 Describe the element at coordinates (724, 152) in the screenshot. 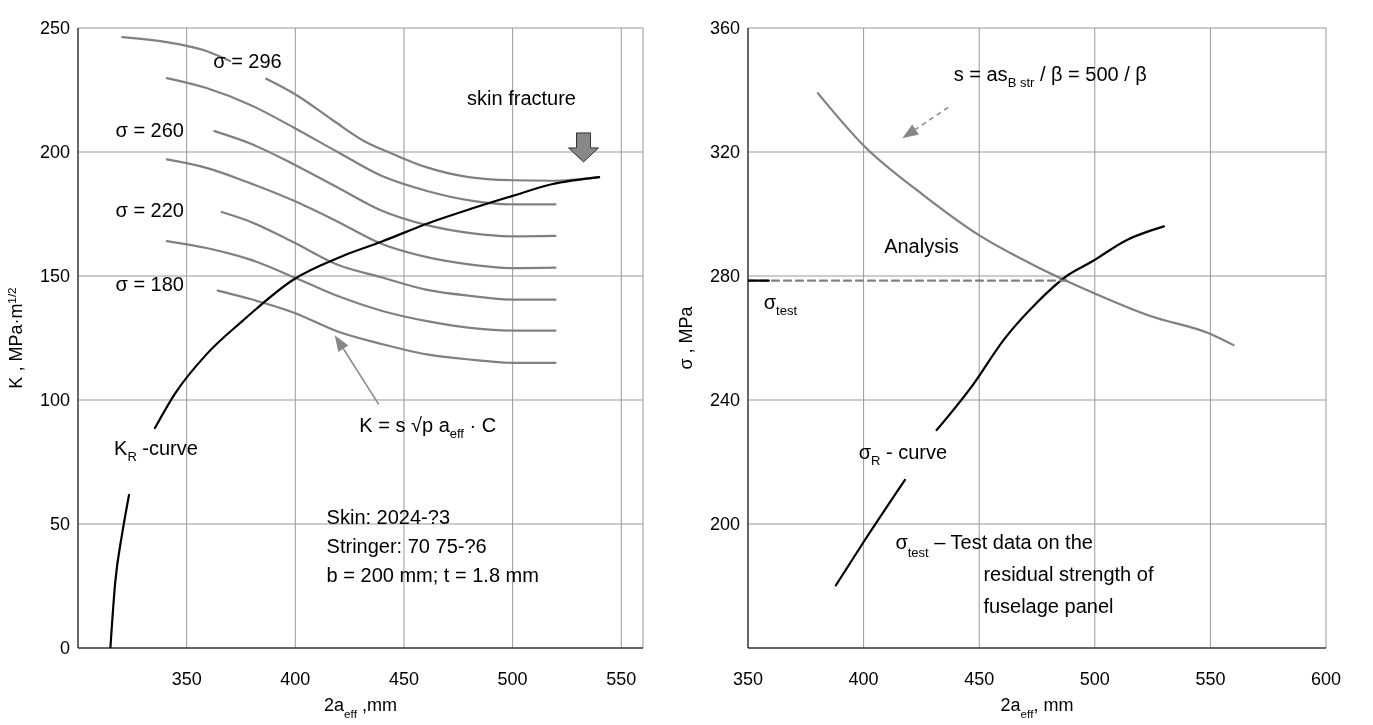

I see `y-tick-label: 320` at that location.